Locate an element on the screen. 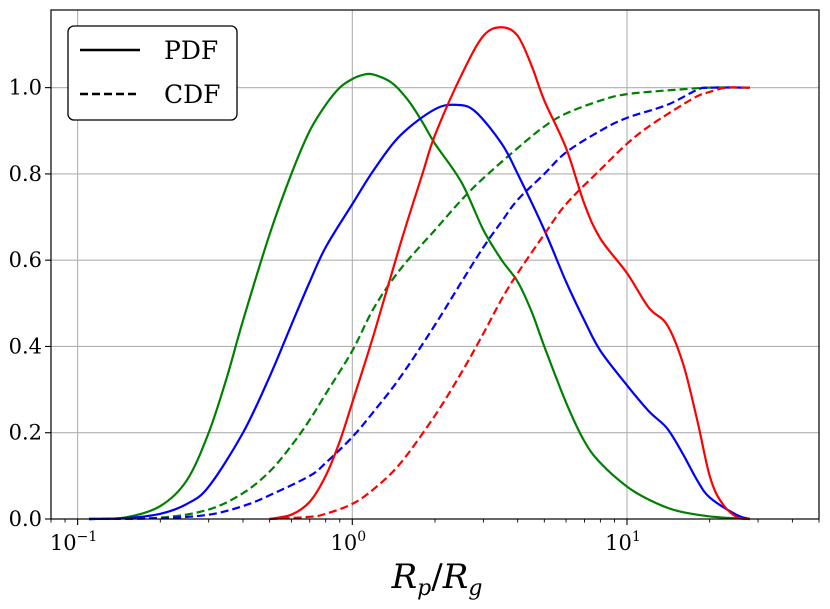 The height and width of the screenshot is (609, 830). x-axis-label: Rp/Rg is located at coordinates (437, 579).